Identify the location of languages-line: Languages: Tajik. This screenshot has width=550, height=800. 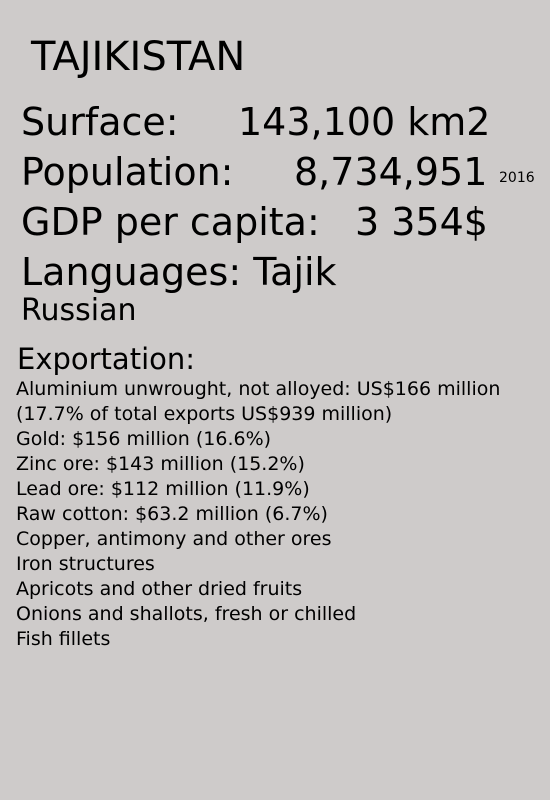
(179, 272).